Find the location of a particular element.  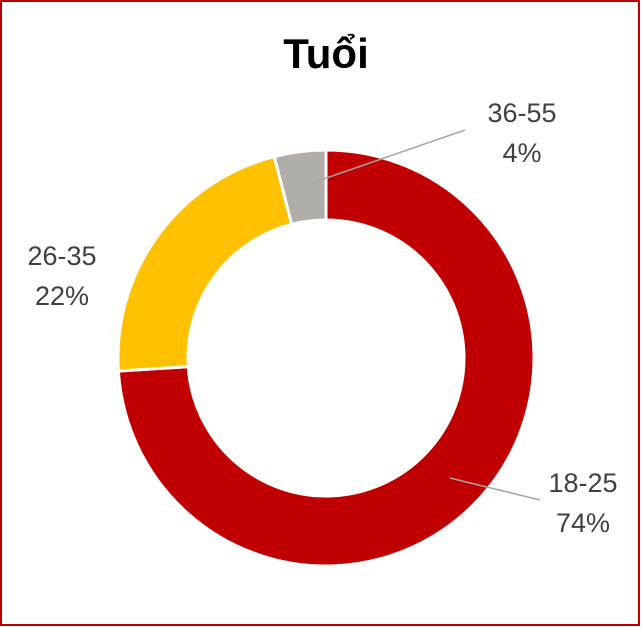

value-label: 4% is located at coordinates (521, 153).